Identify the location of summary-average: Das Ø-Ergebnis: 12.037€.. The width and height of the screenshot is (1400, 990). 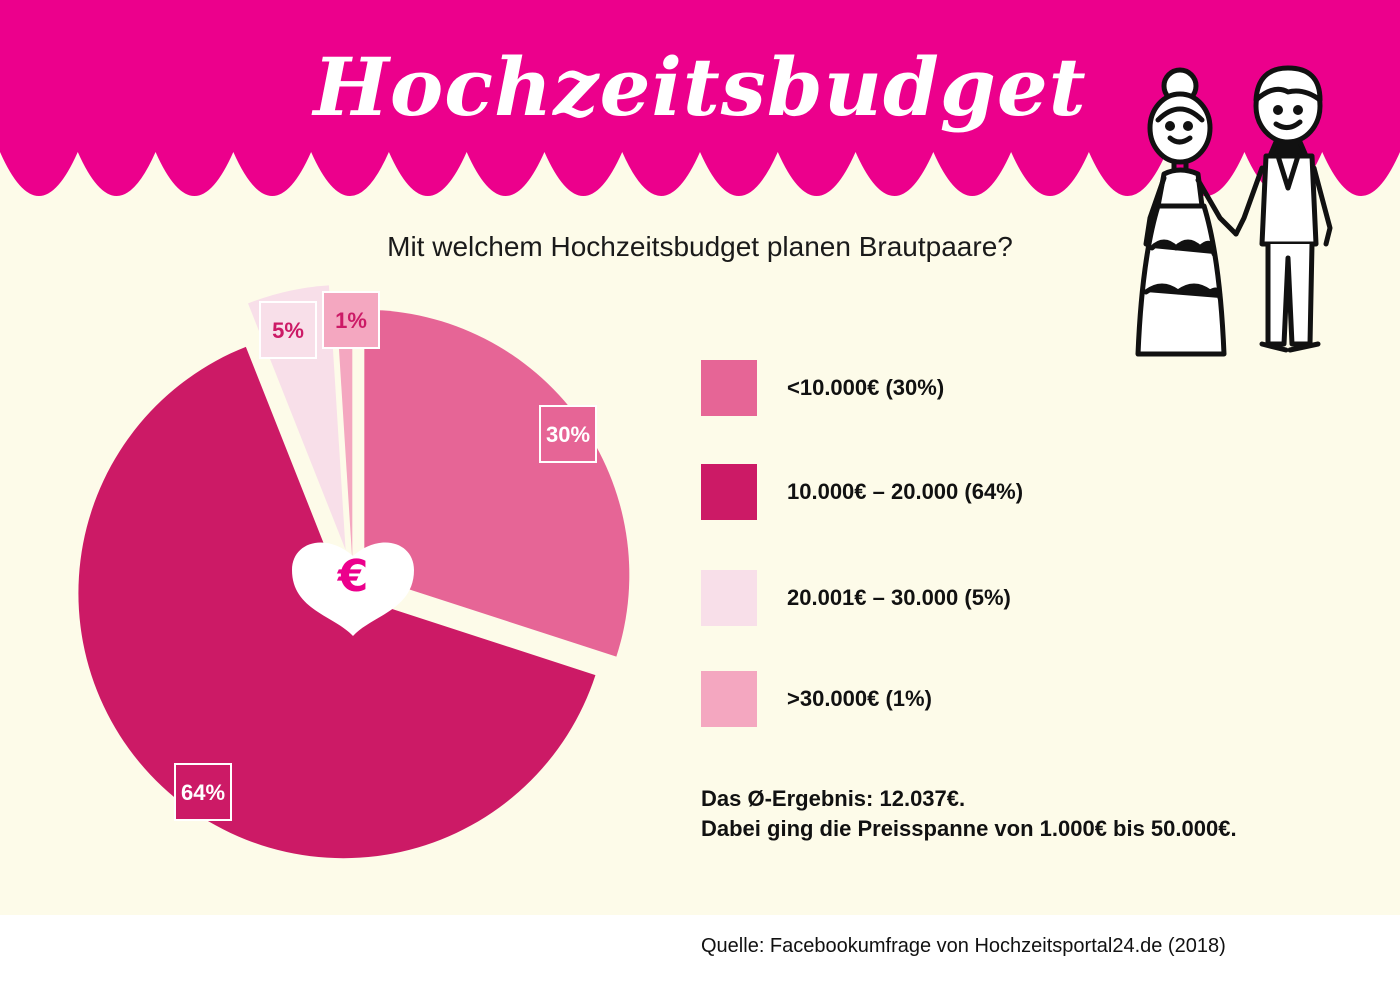
(833, 798).